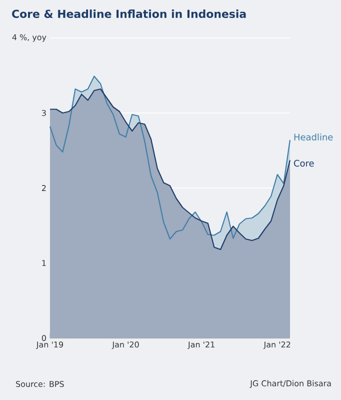  Describe the element at coordinates (129, 14) in the screenshot. I see `chart-title: Core & Headline Inflation in Indonesia` at that location.